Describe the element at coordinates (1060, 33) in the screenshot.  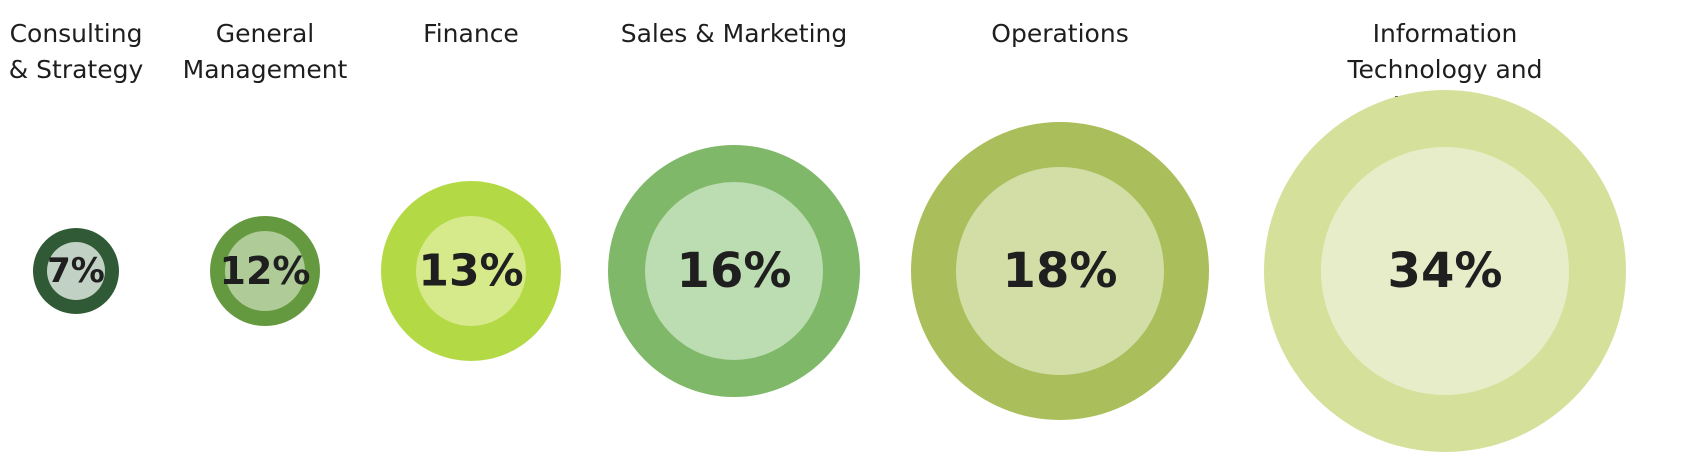
I see `category-label: Operations` at that location.